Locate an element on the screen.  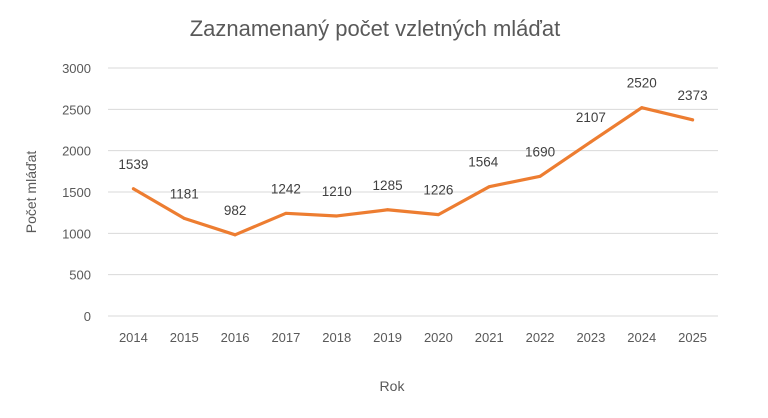
x-tick-label: 2019 is located at coordinates (387, 337).